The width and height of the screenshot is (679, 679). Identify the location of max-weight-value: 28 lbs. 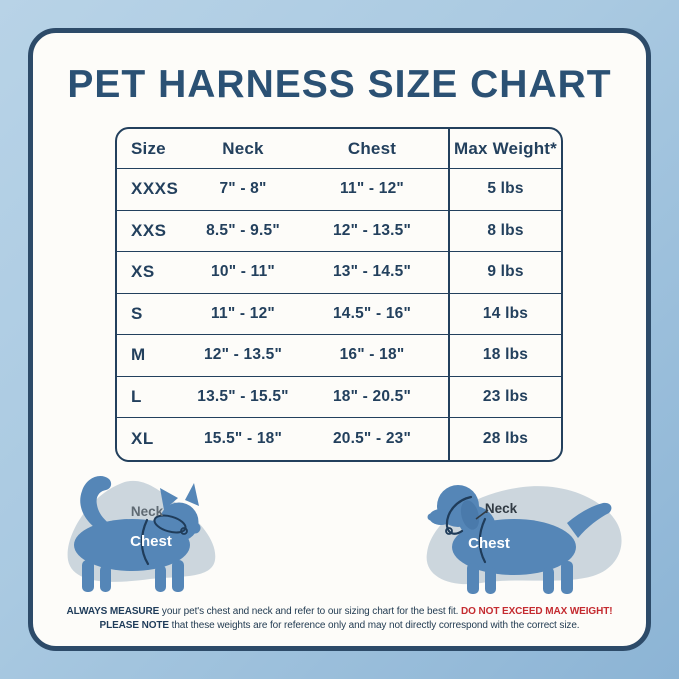
(504, 439).